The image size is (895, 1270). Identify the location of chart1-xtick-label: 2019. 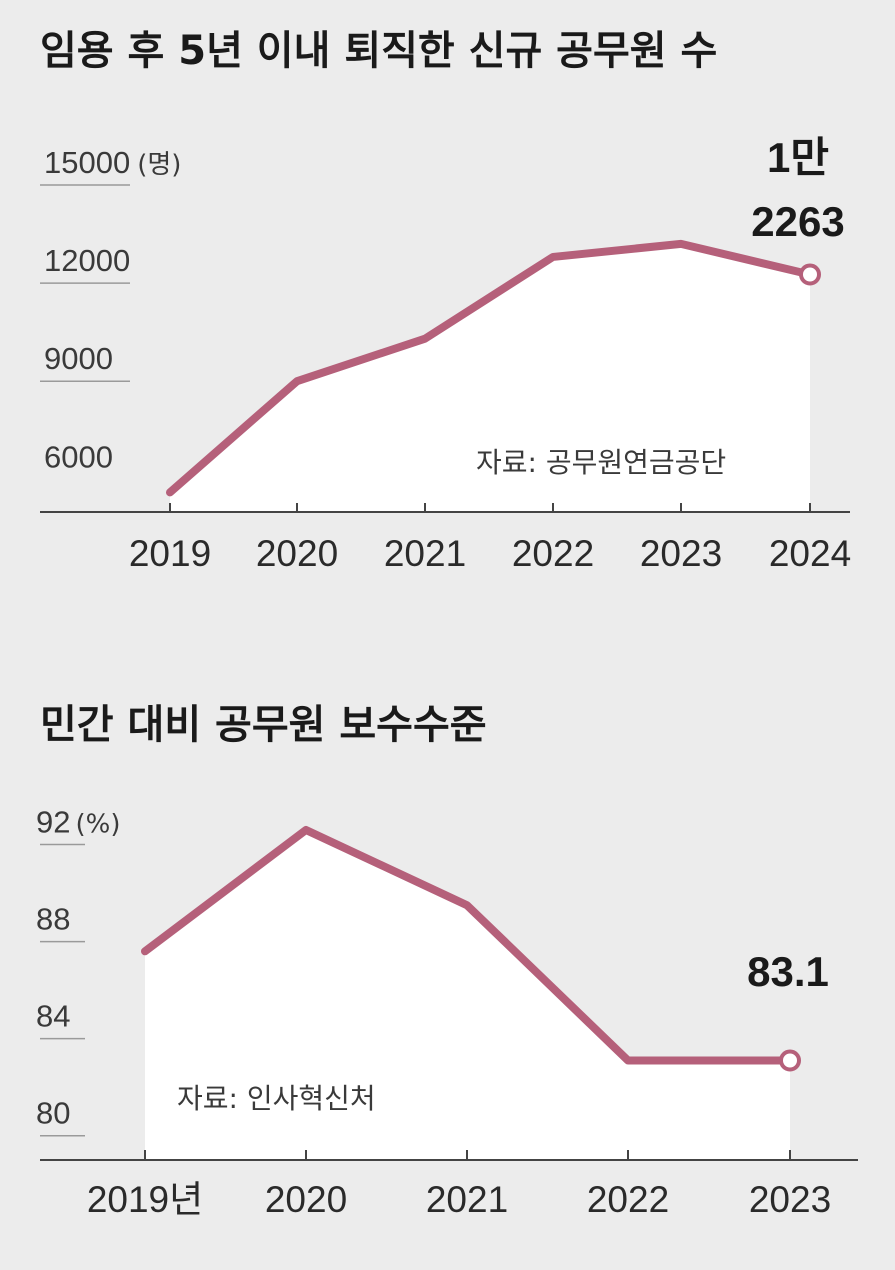
(170, 553).